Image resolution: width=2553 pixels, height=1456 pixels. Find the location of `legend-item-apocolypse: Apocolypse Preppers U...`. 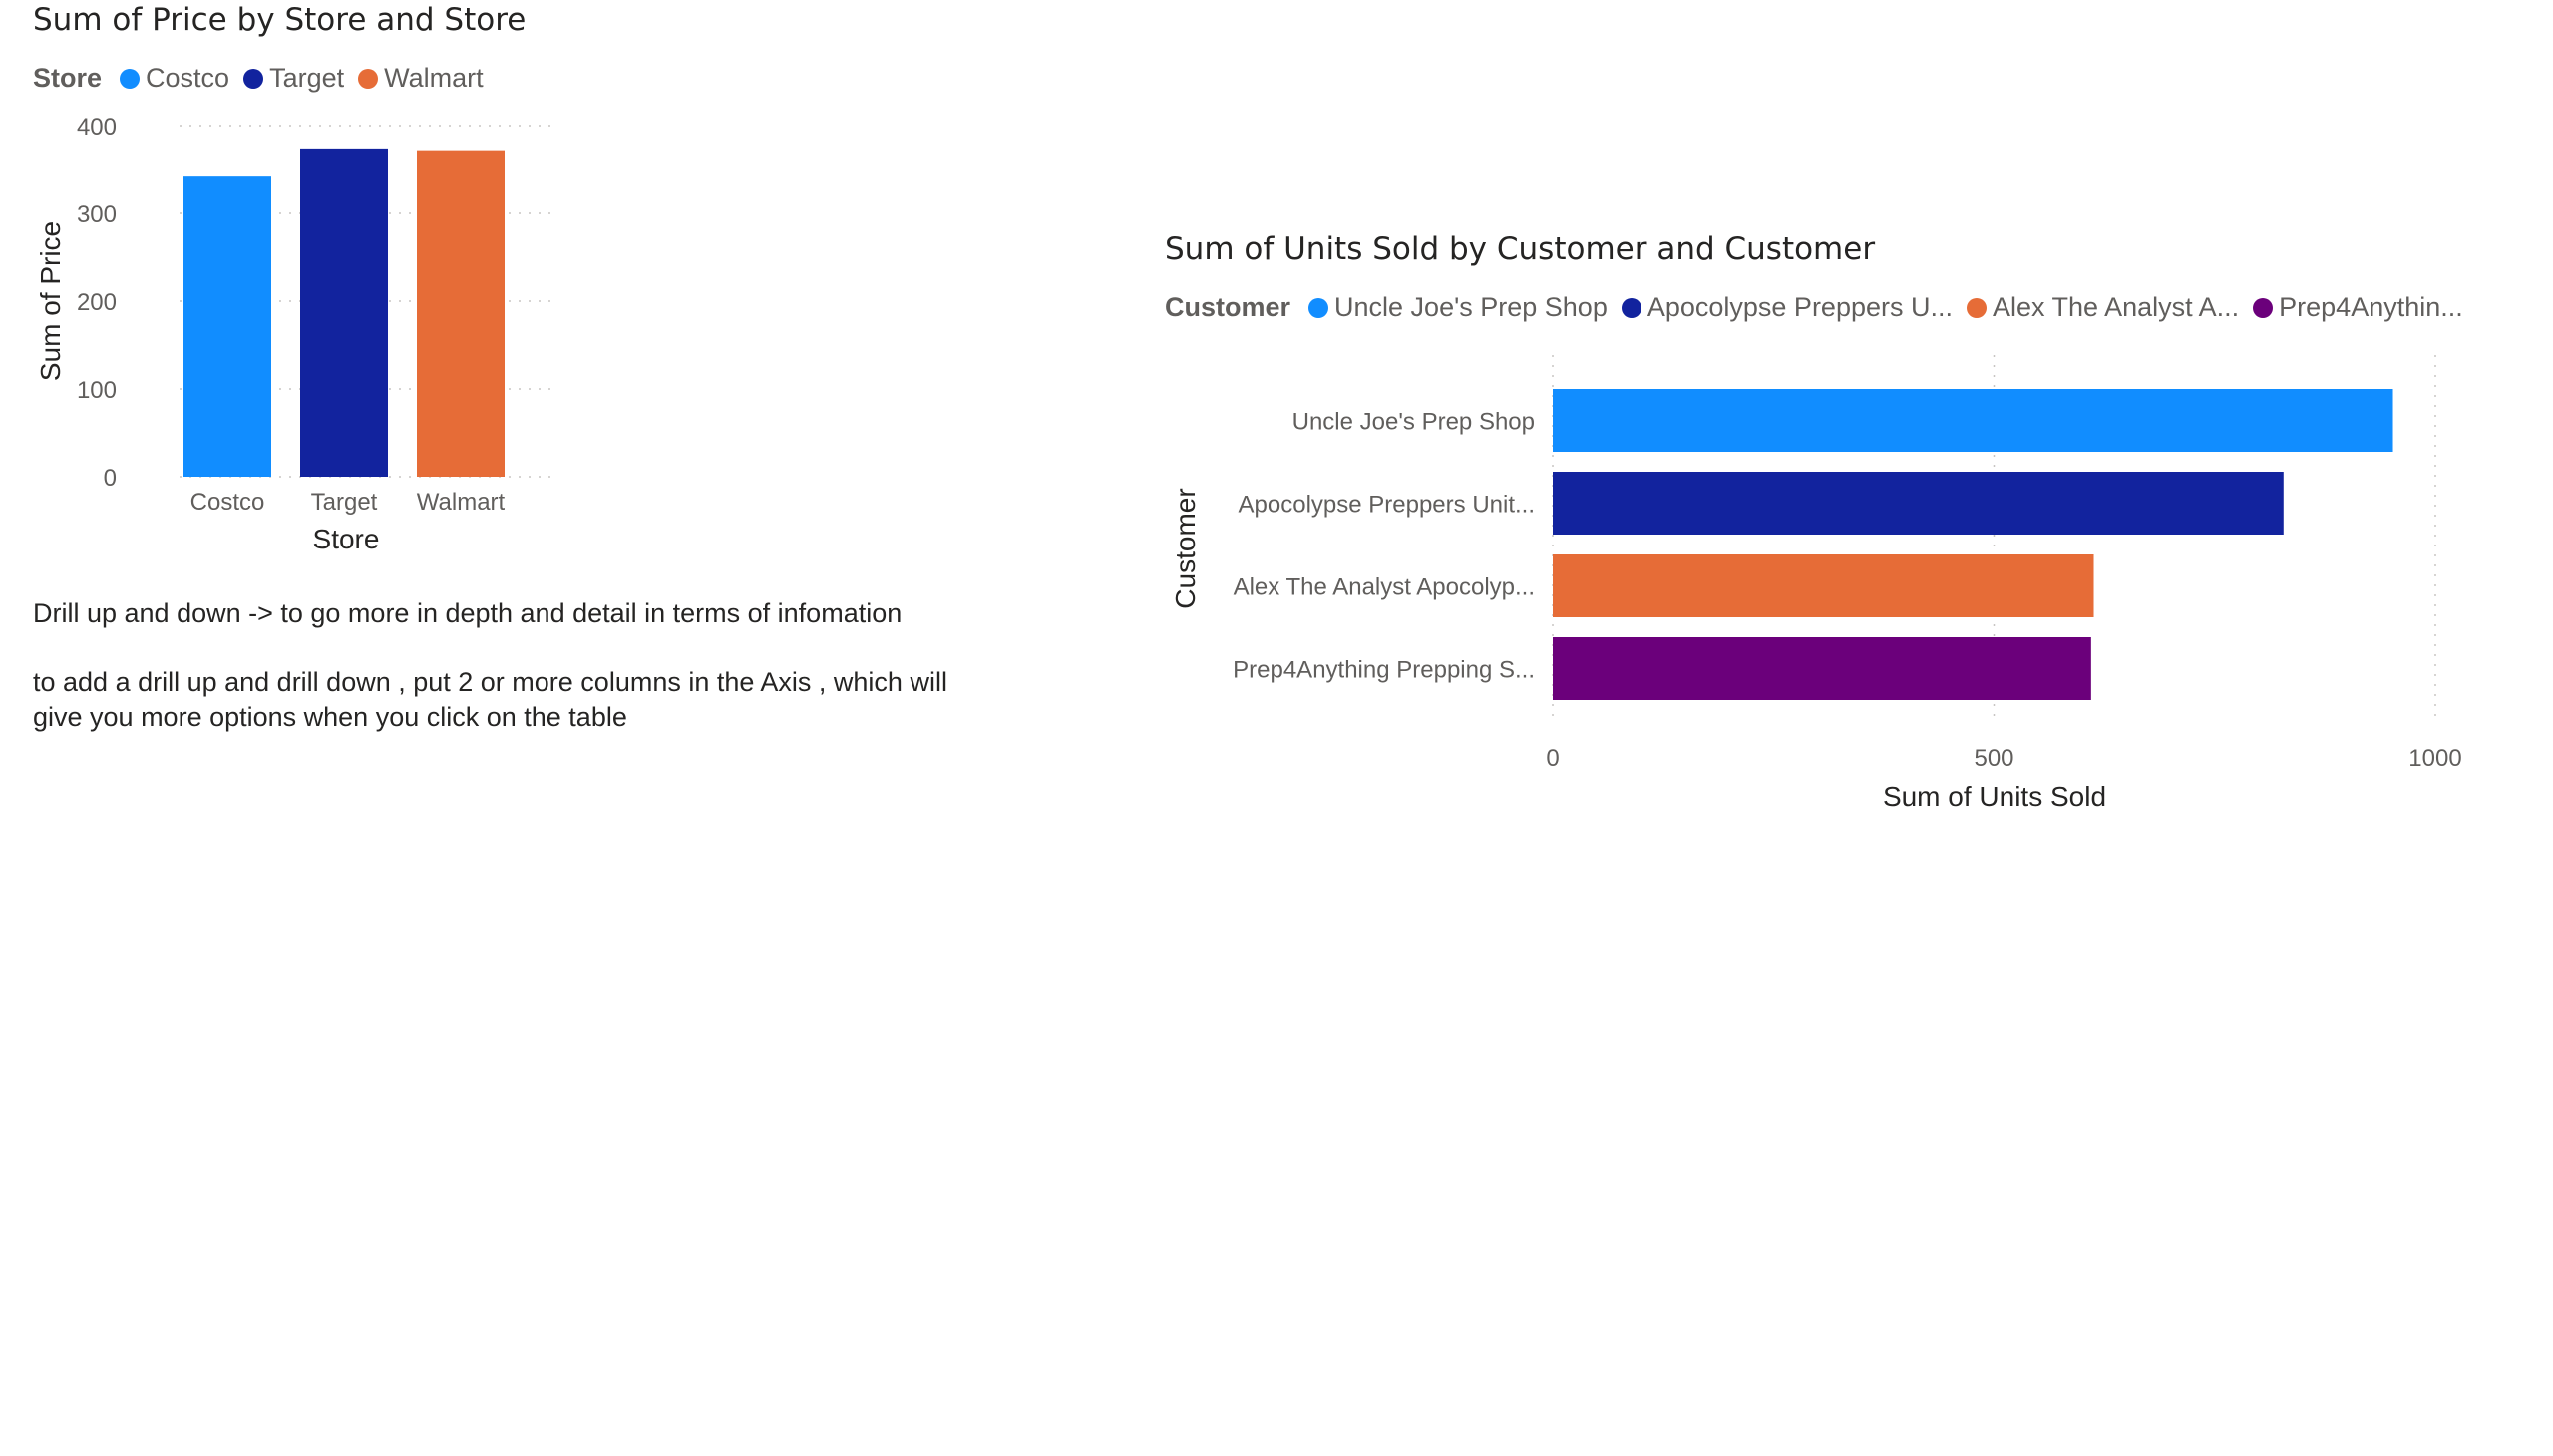

legend-item-apocolypse: Apocolypse Preppers U... is located at coordinates (1787, 307).